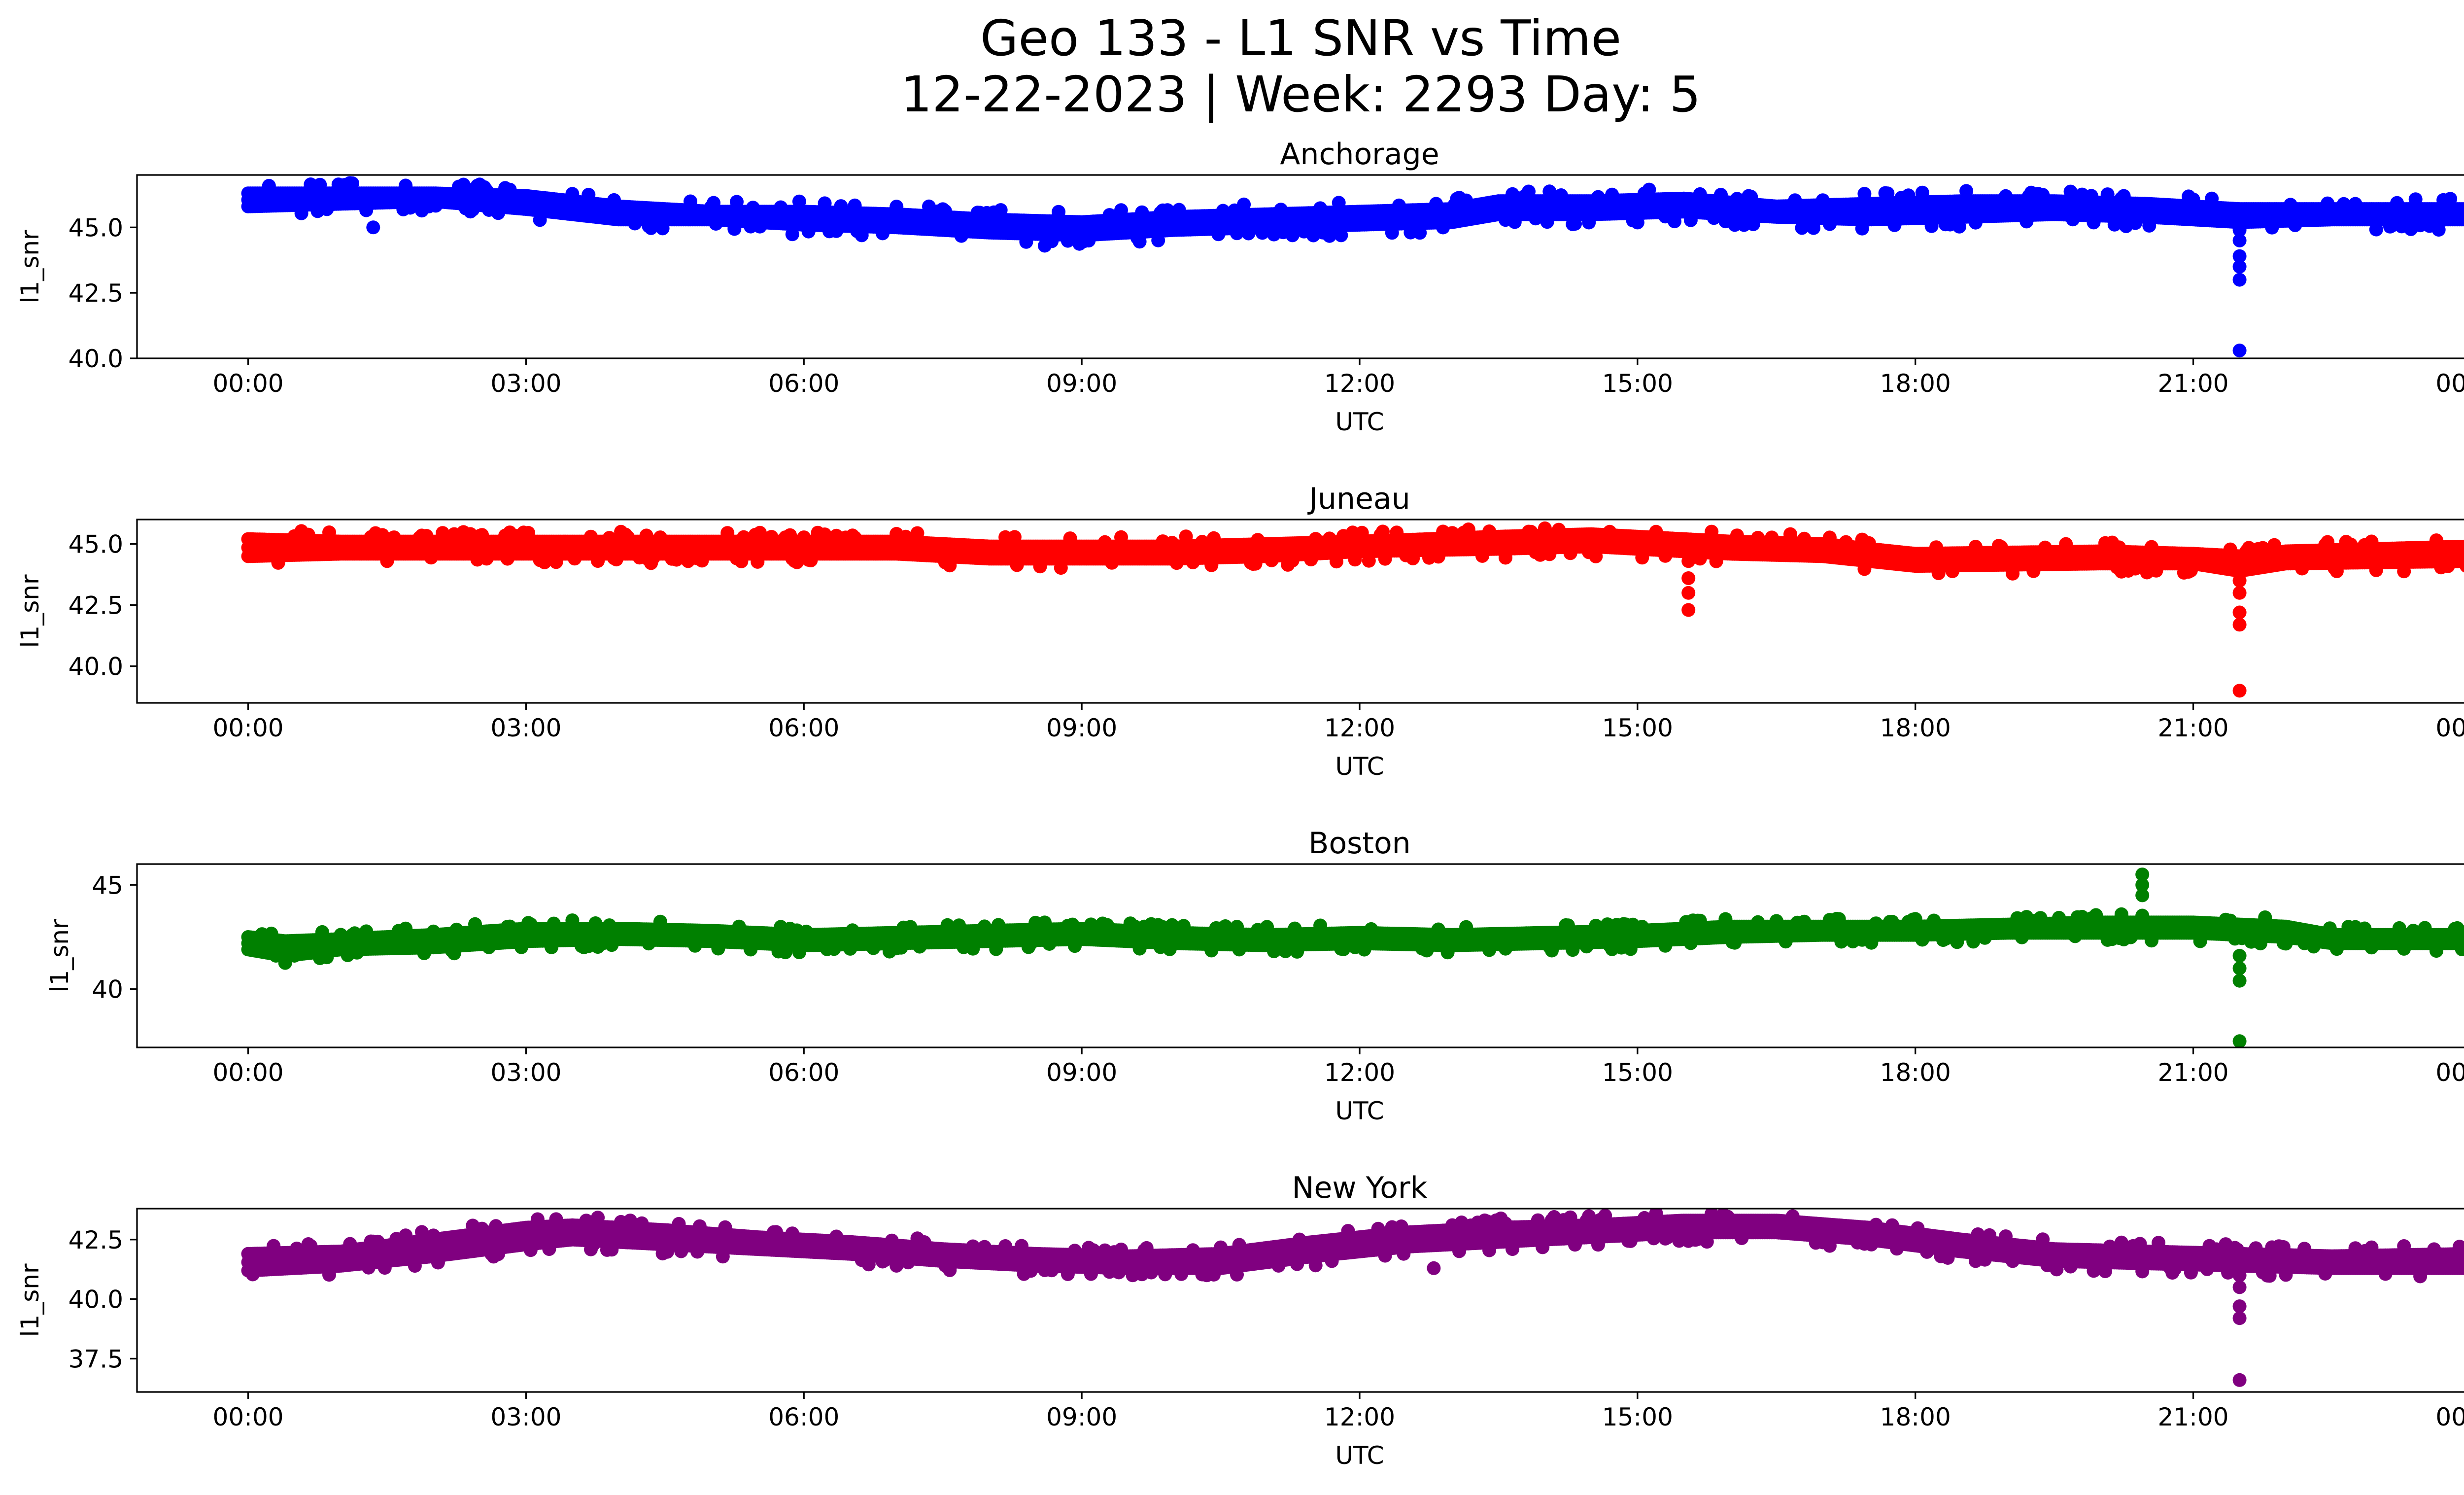  I want to click on figure-title-line-2: 12-22-2023 | Week: 2293 Day: 5, so click(1300, 94).